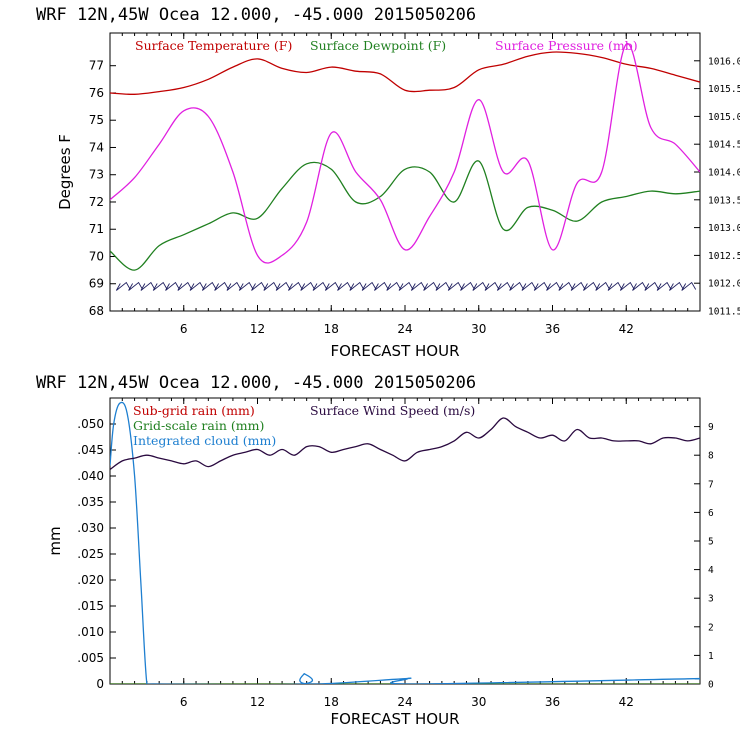 Image resolution: width=740 pixels, height=740 pixels. Describe the element at coordinates (96, 66) in the screenshot. I see `y-tick-label: 77` at that location.